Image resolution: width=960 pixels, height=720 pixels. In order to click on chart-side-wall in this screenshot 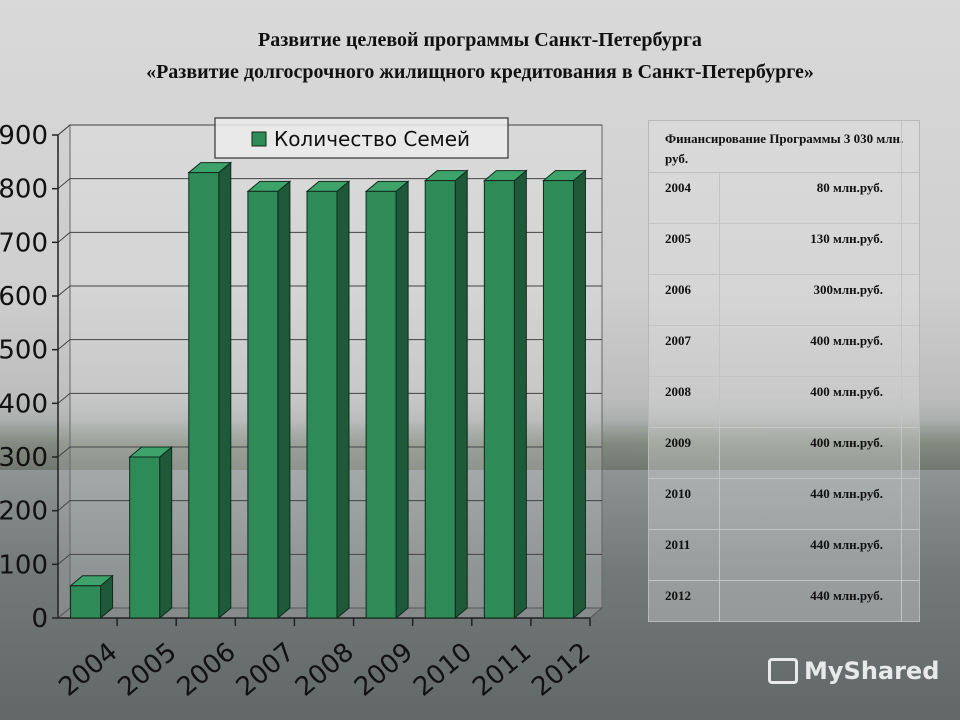, I will do `click(64, 371)`.